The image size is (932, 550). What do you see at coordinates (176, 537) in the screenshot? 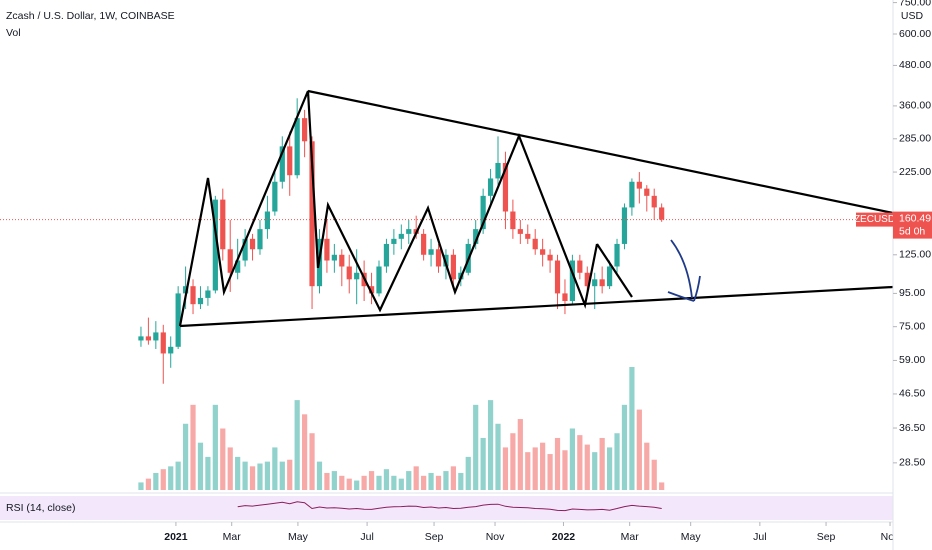
I see `x-tick-label: 2021` at bounding box center [176, 537].